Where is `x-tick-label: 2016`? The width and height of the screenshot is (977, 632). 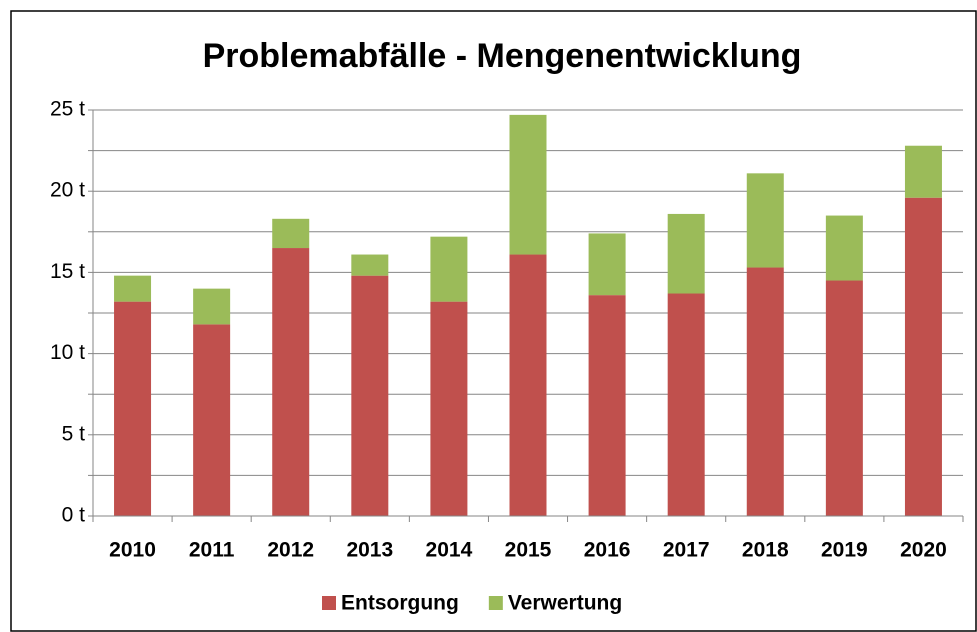
x-tick-label: 2016 is located at coordinates (607, 550).